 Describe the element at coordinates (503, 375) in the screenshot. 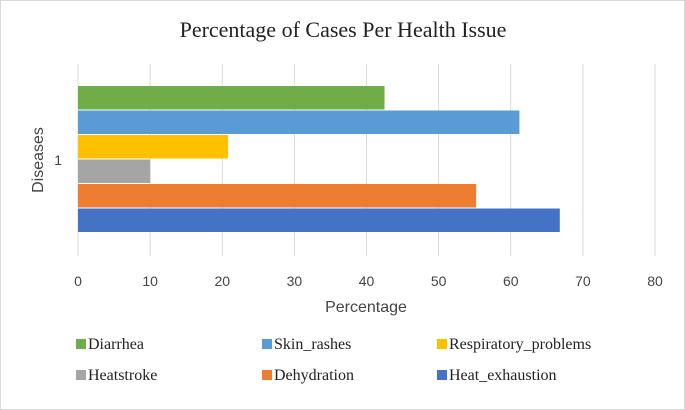

I see `legend-label: Heat_exhaustion` at that location.